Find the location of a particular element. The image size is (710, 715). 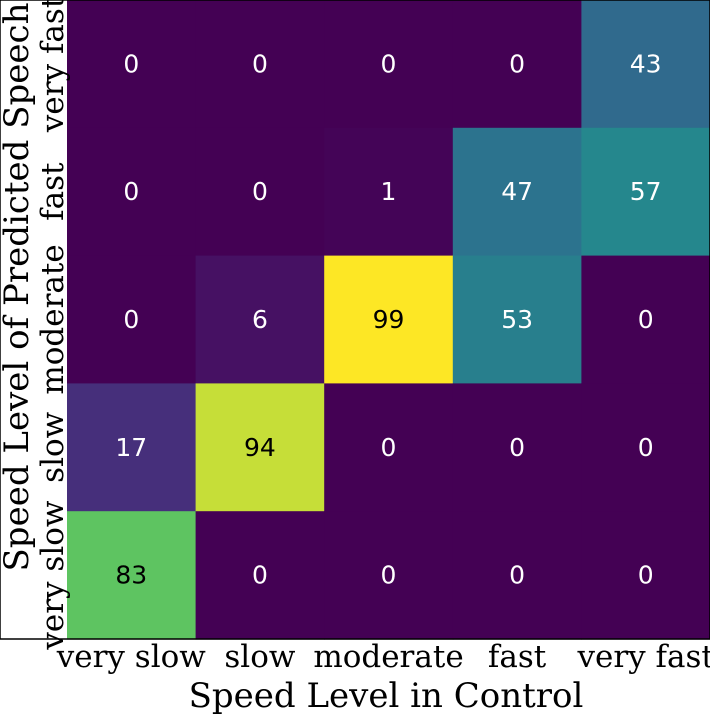

y-tick-labels: very fast fast moderate slow very slow is located at coordinates (53, 325).